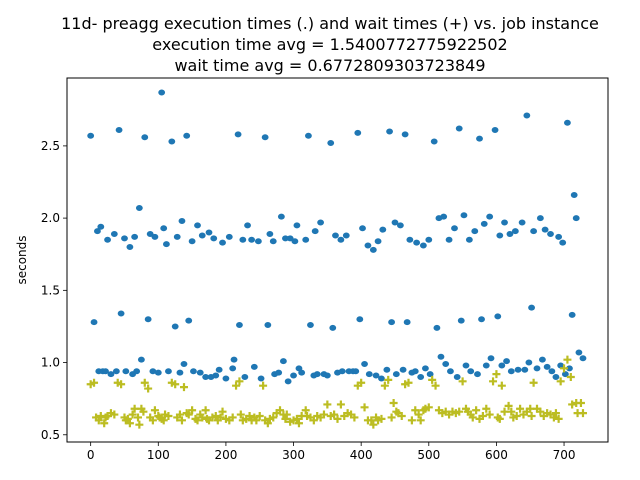 The height and width of the screenshot is (480, 640). I want to click on x-tick-label: 600, so click(496, 455).